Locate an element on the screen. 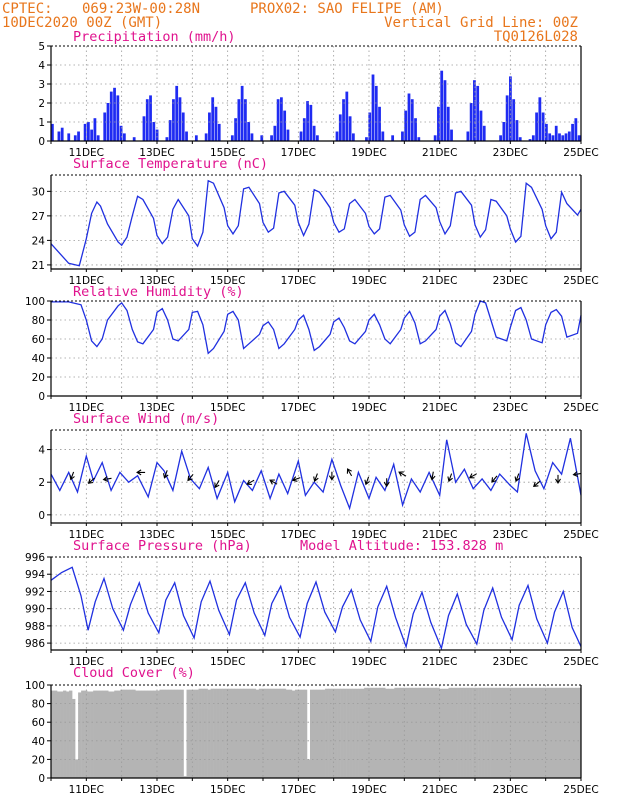  precip-xtick-label: 15DEC is located at coordinates (227, 153).